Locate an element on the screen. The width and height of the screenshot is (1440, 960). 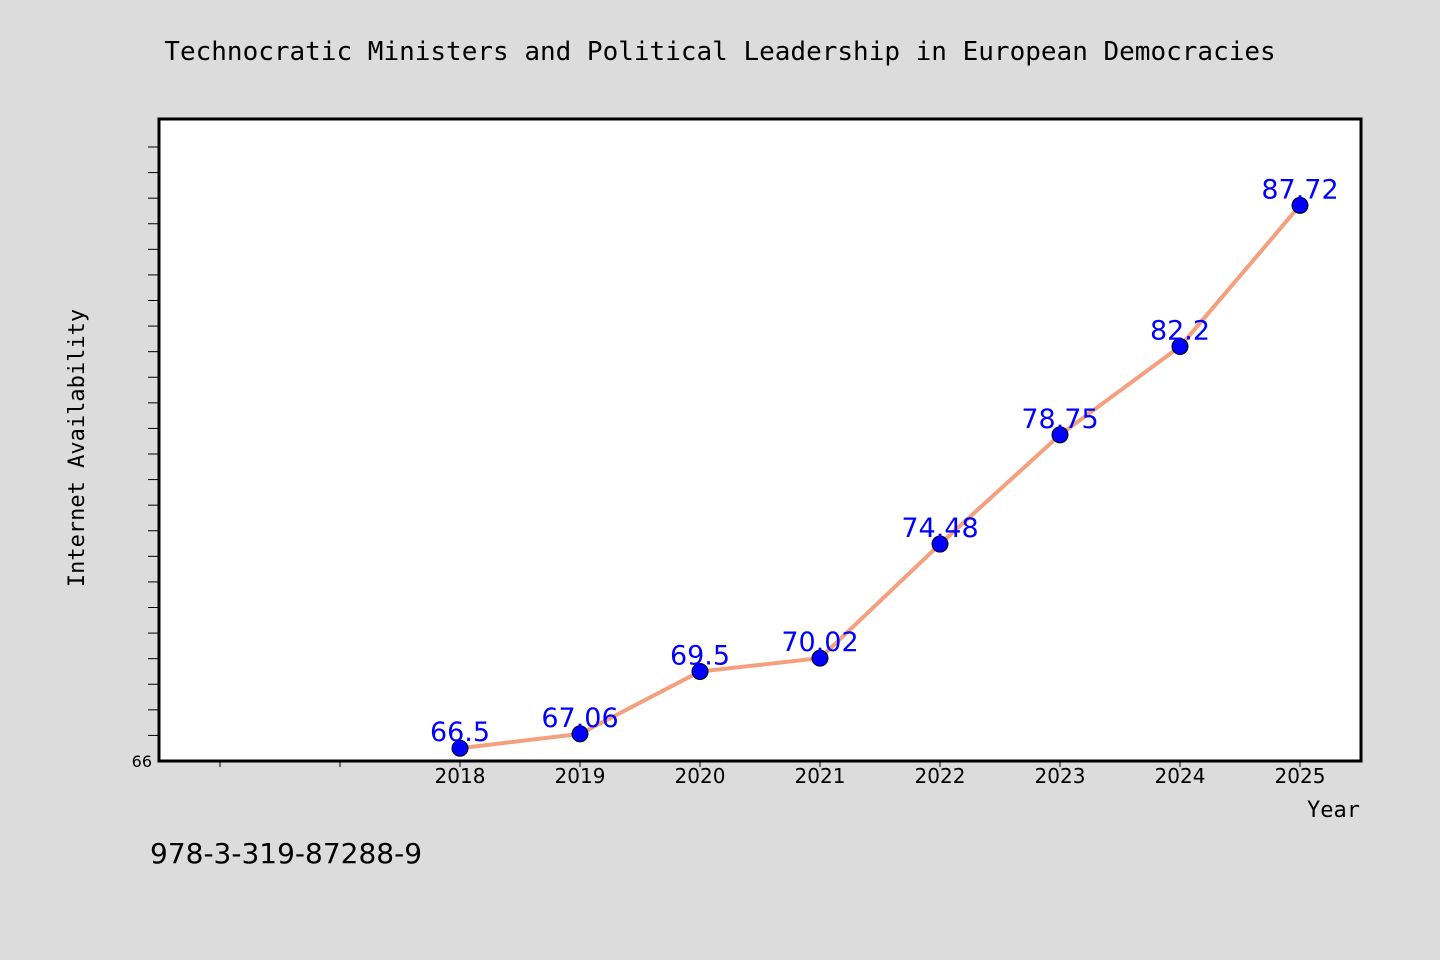
data-label: 78.75 is located at coordinates (1059, 419).